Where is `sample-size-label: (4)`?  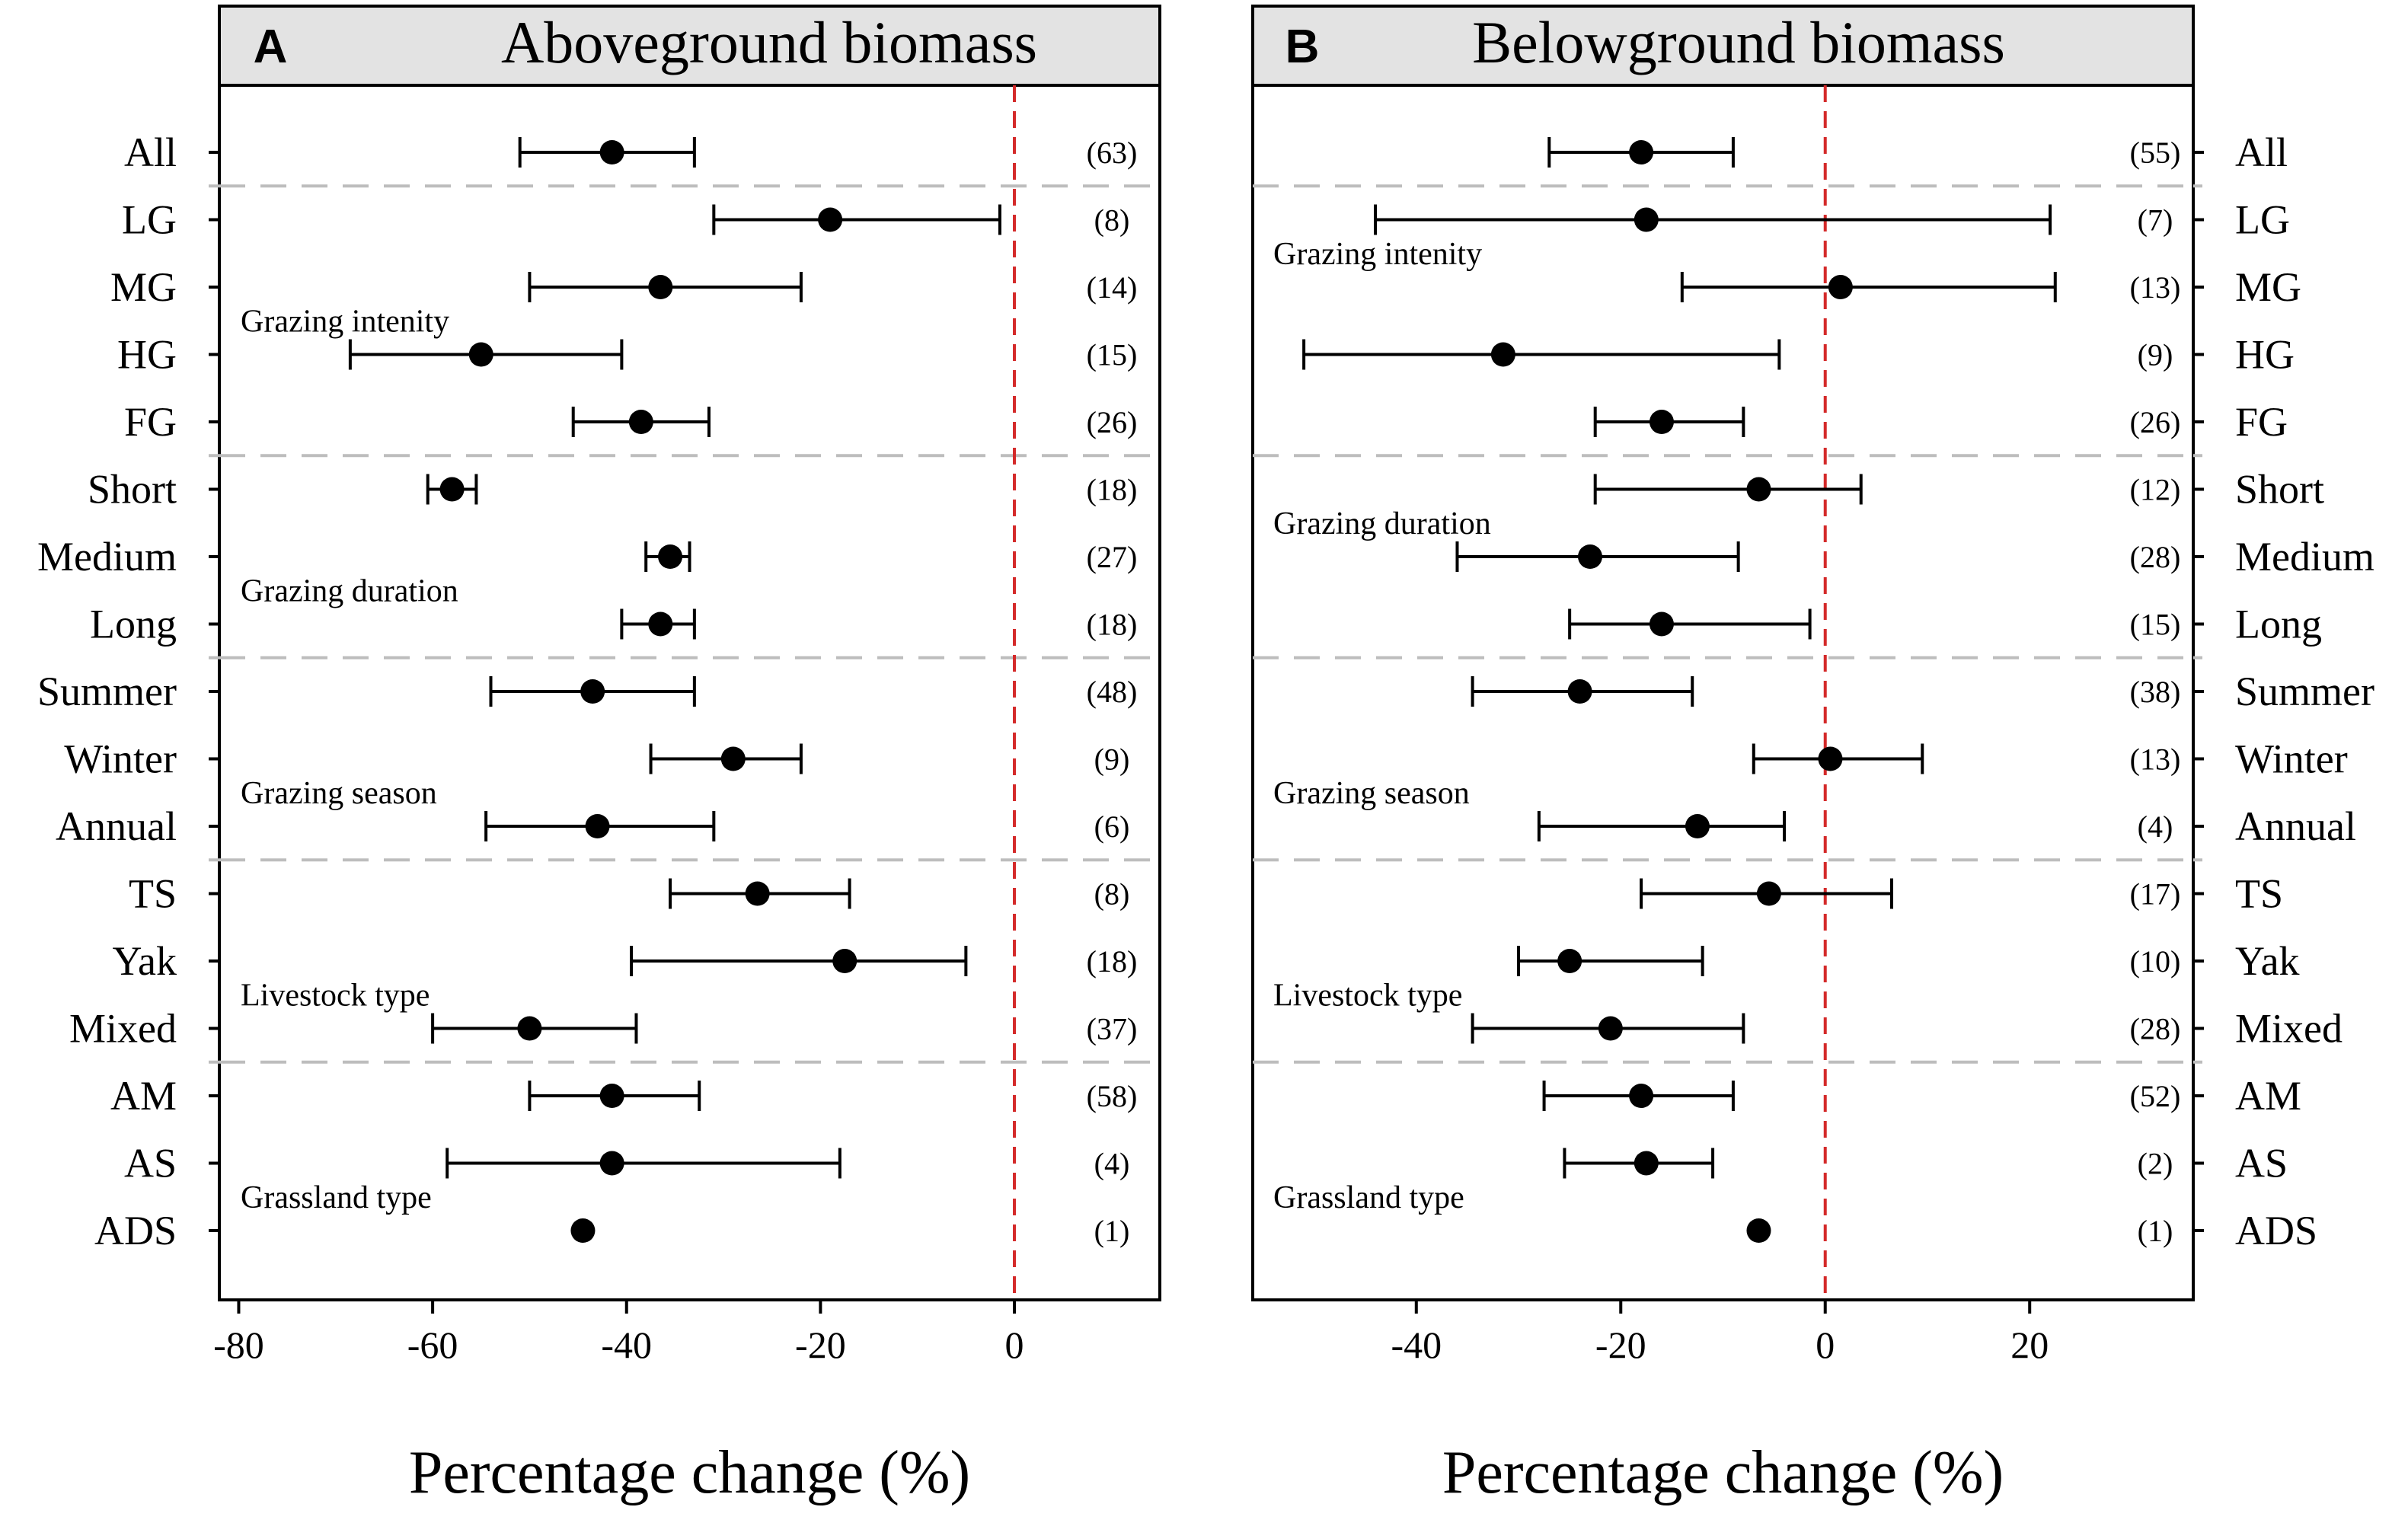 sample-size-label: (4) is located at coordinates (2155, 826).